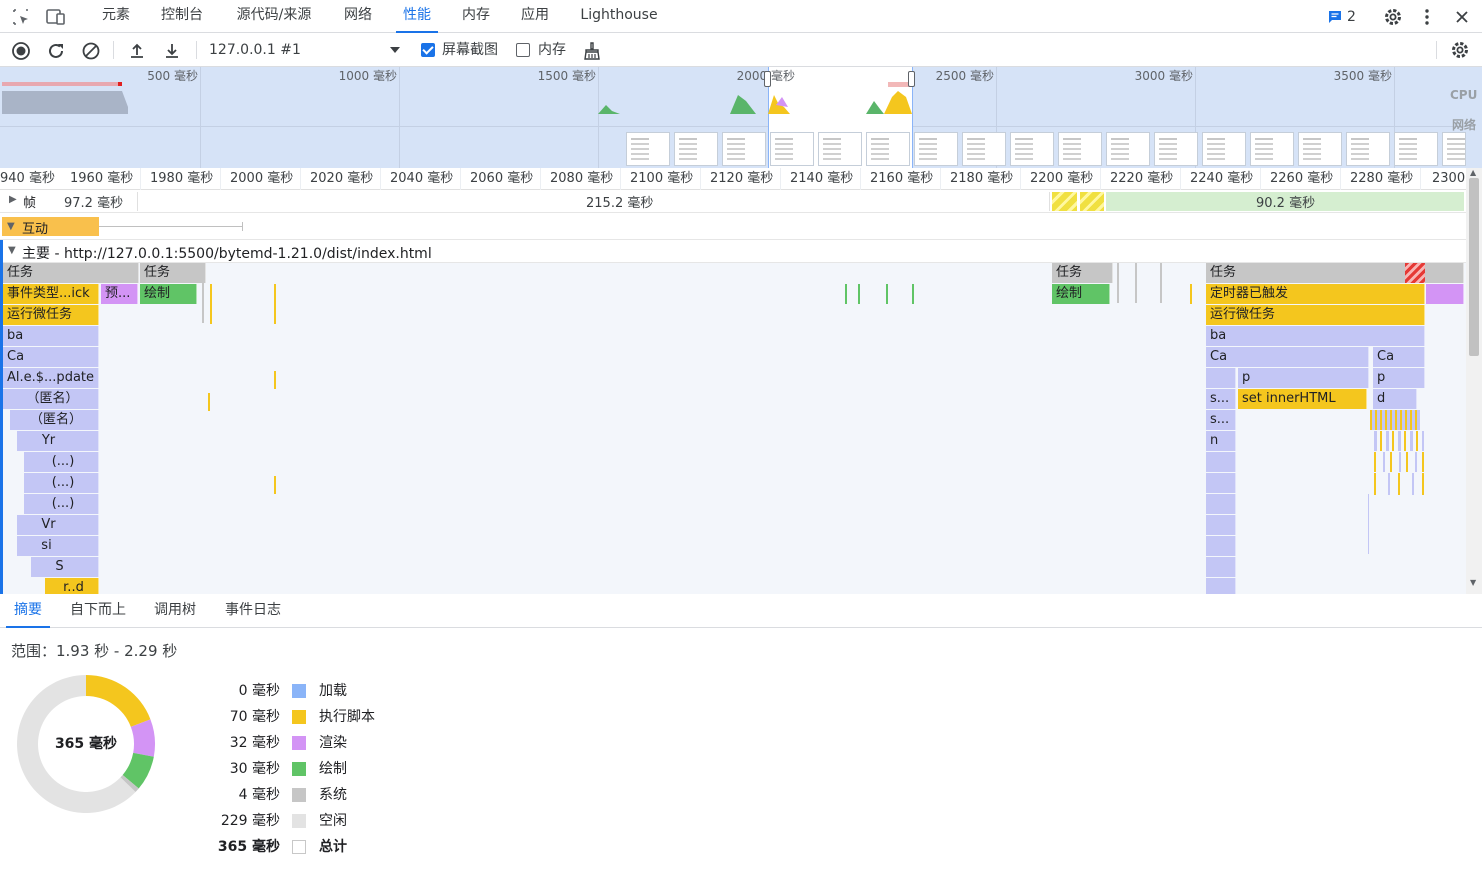 This screenshot has height=869, width=1482. What do you see at coordinates (1473, 582) in the screenshot?
I see `scroll-down-icon: ▼` at bounding box center [1473, 582].